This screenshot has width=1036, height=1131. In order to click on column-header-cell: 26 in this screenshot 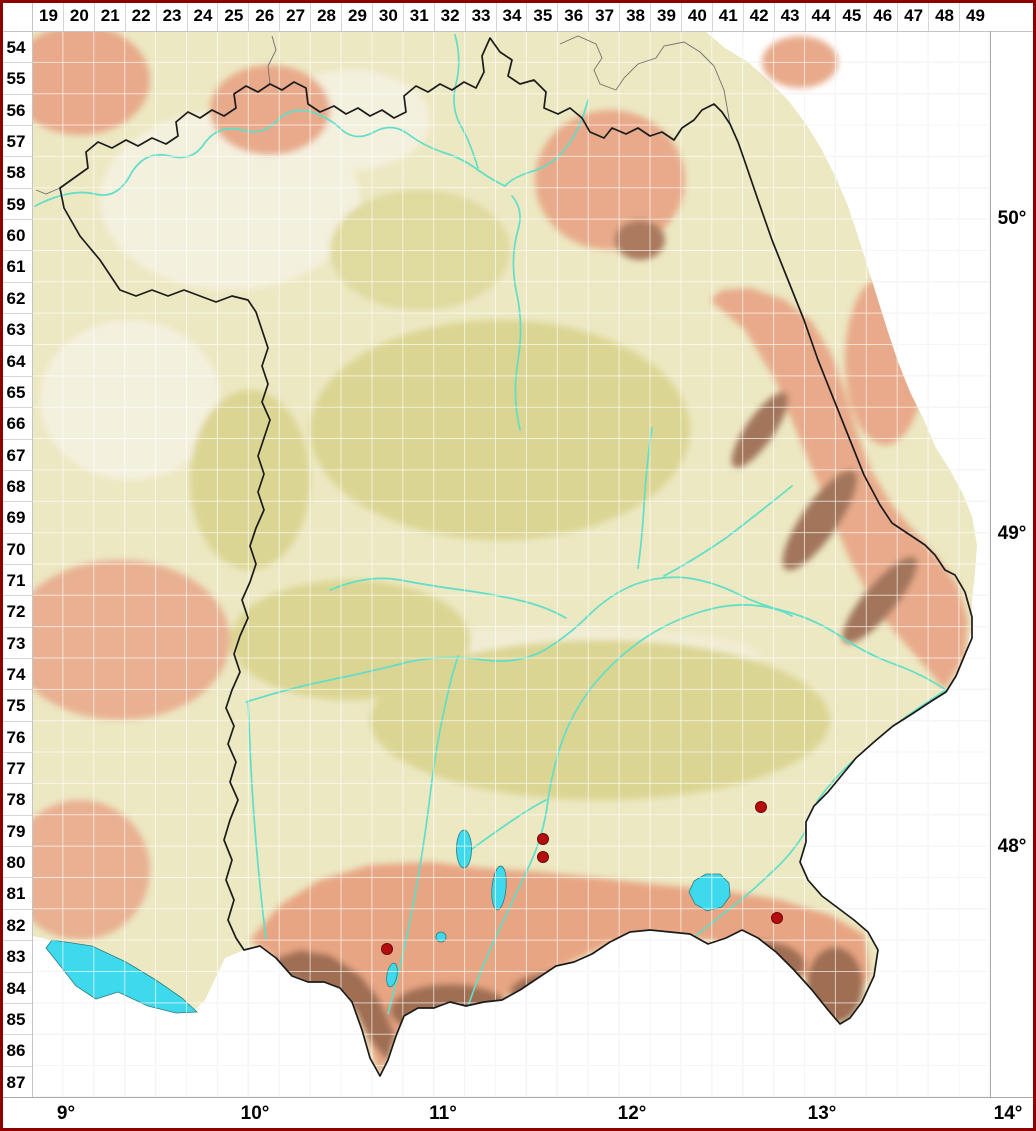, I will do `click(264, 15)`.